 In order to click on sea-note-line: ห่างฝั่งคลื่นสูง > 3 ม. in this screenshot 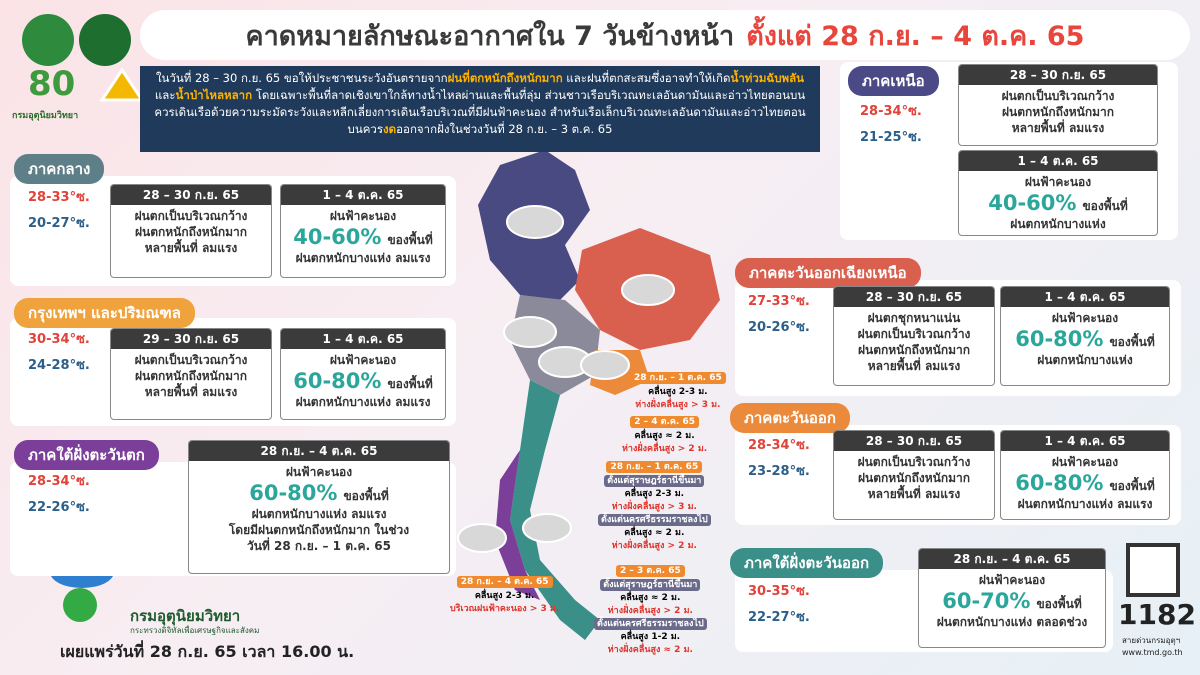, I will do `click(654, 507)`.